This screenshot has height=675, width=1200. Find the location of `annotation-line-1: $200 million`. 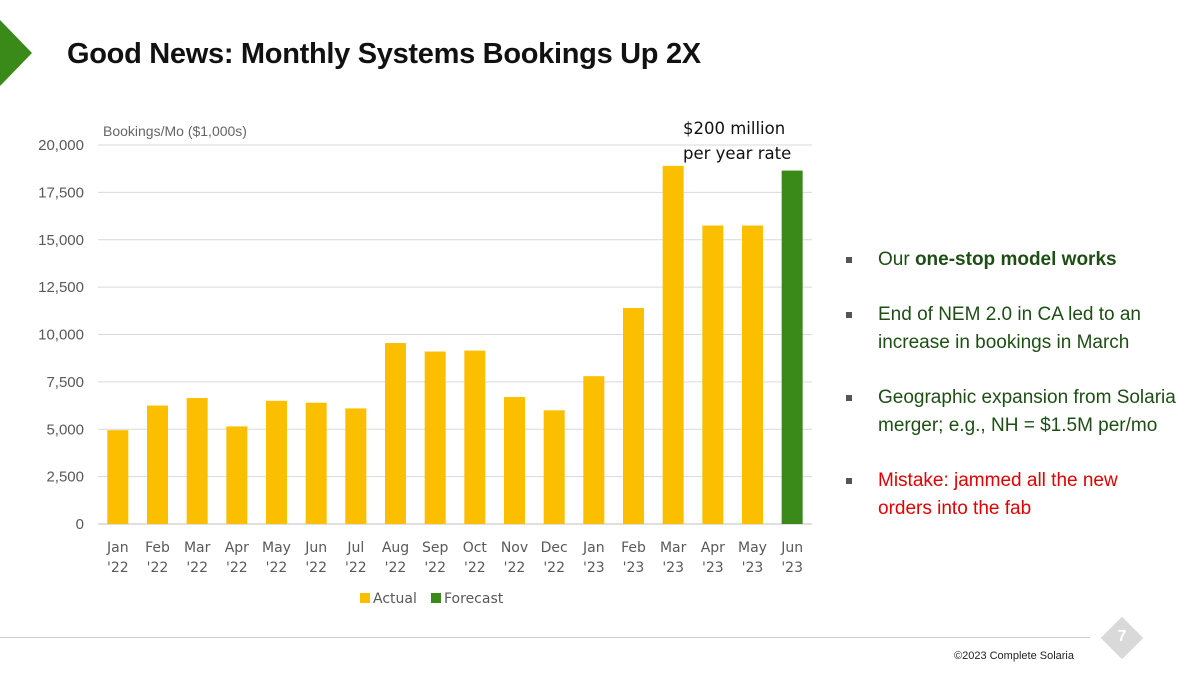

annotation-line-1: $200 million is located at coordinates (734, 128).